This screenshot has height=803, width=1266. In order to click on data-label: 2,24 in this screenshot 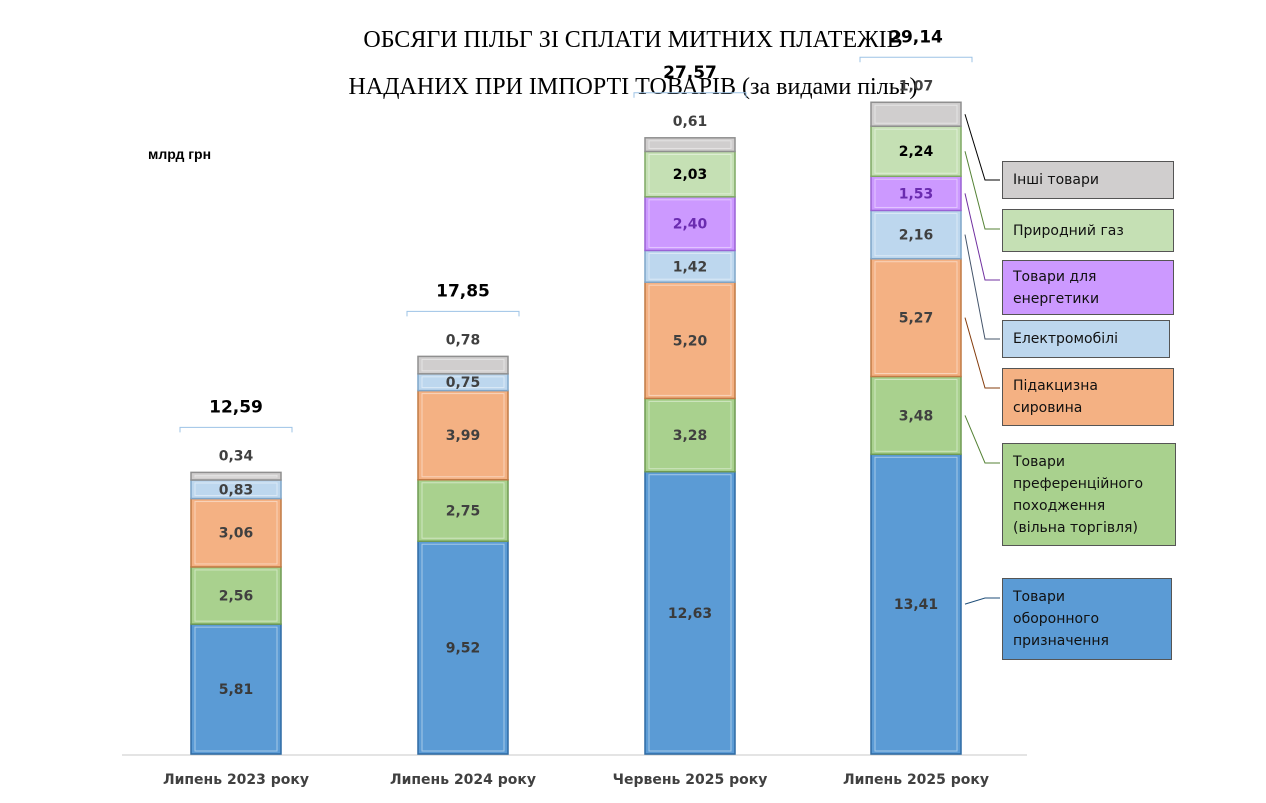, I will do `click(916, 152)`.